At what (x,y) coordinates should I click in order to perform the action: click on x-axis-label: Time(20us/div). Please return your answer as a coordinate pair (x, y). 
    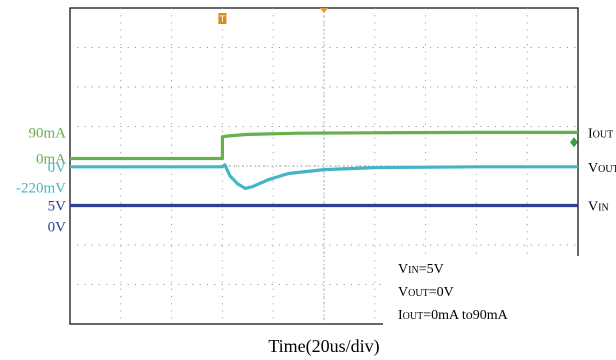
    Looking at the image, I should click on (323, 346).